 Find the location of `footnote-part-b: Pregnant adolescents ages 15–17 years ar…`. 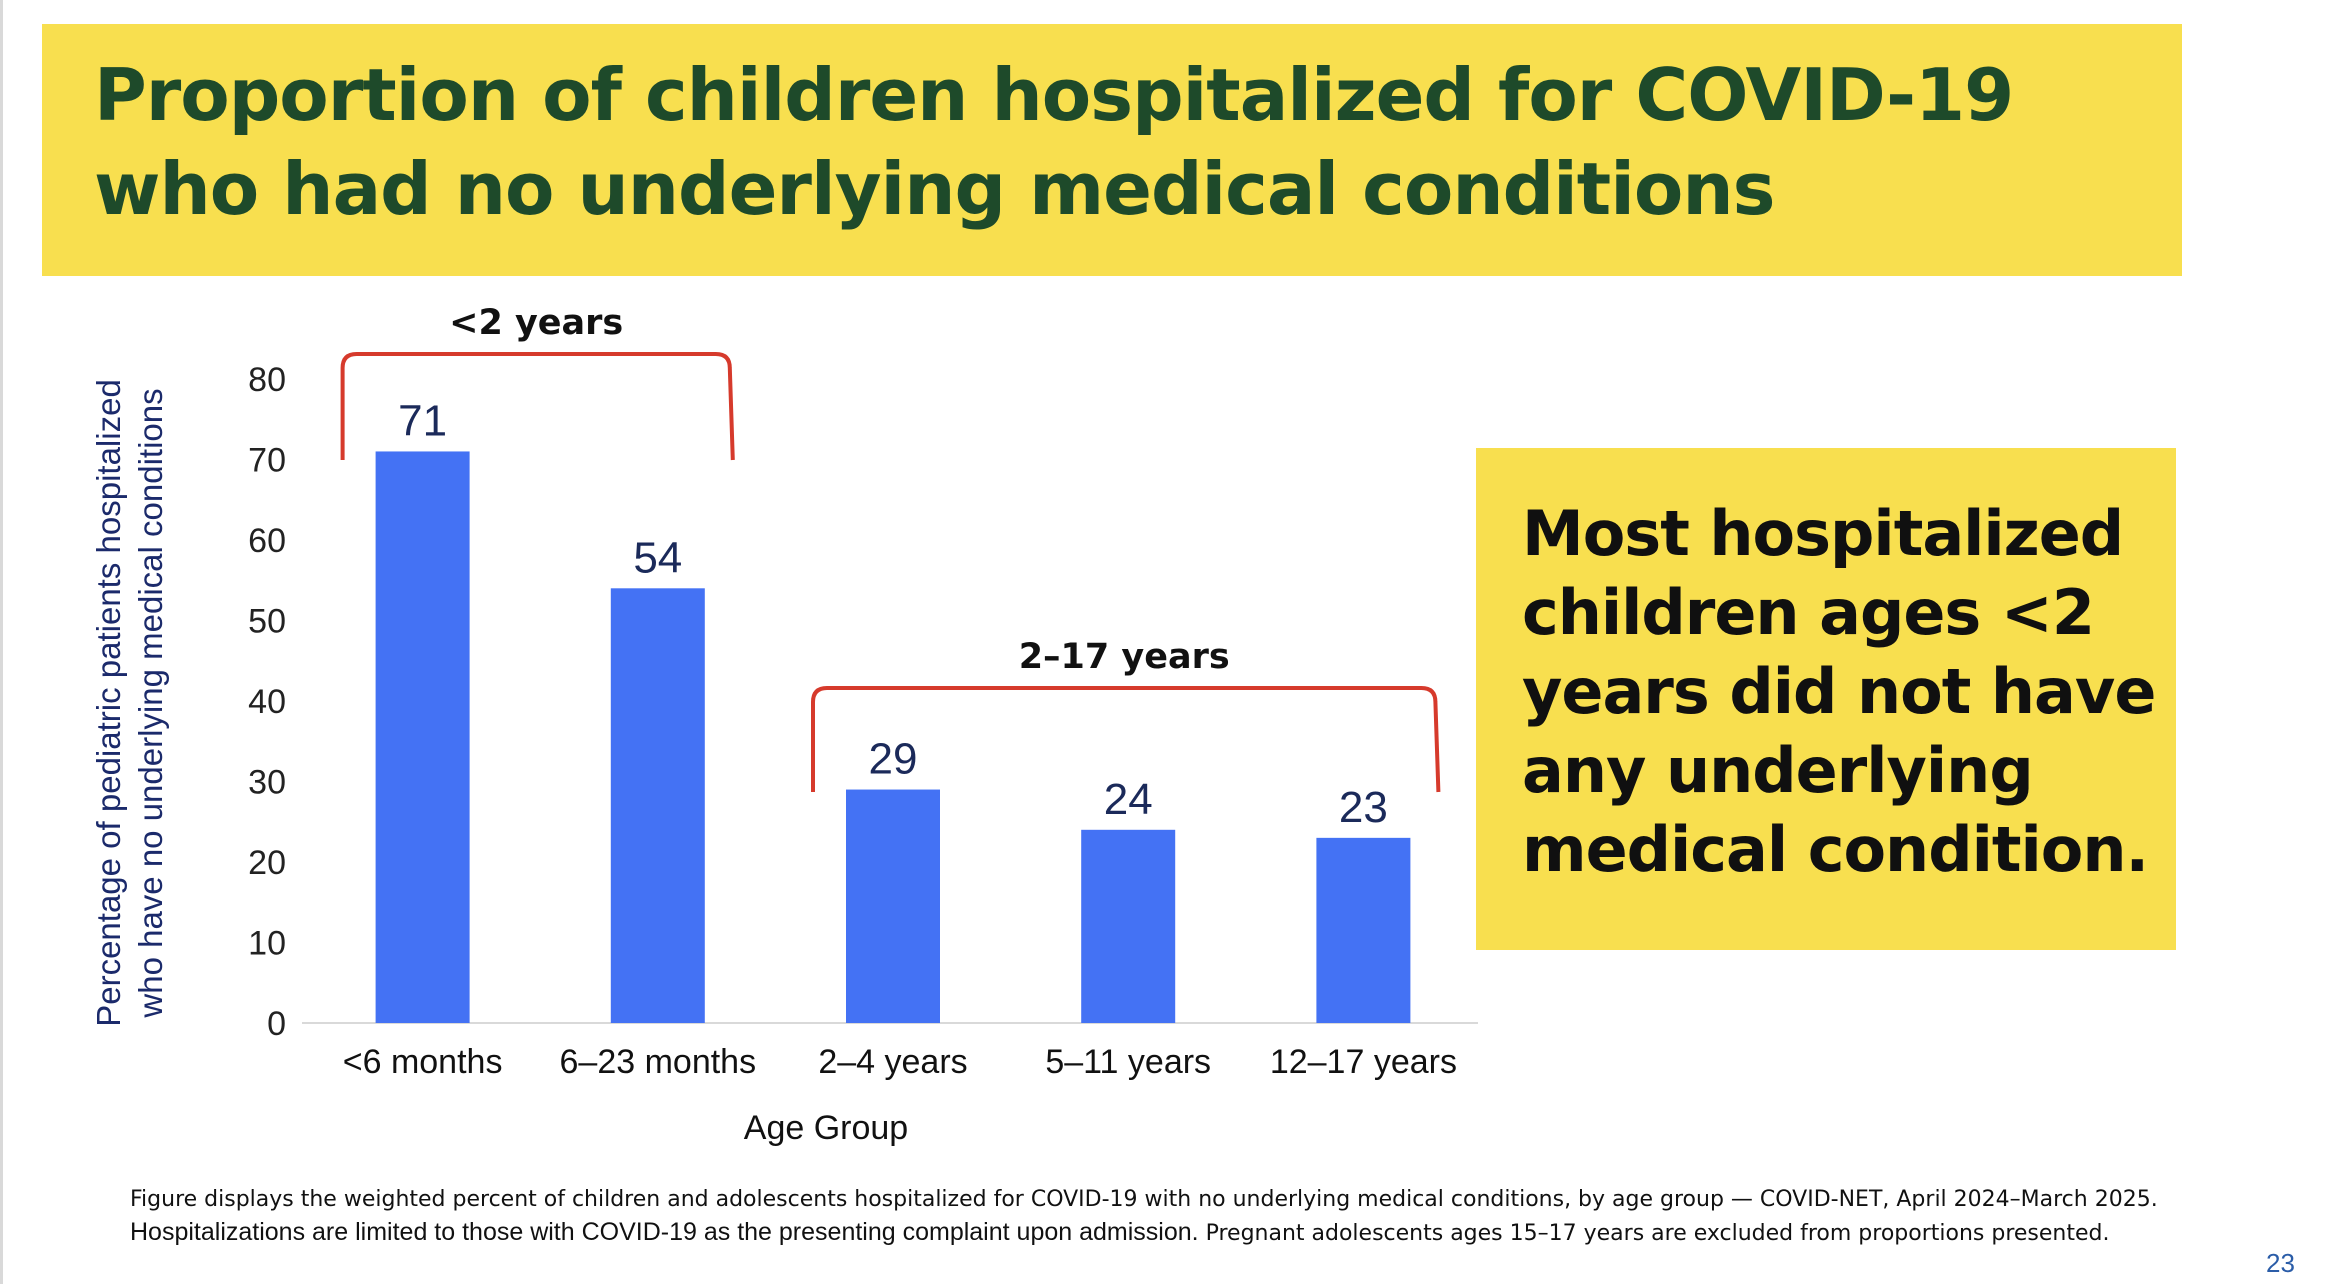

footnote-part-b: Pregnant adolescents ages 15–17 years ar… is located at coordinates (1657, 1233).